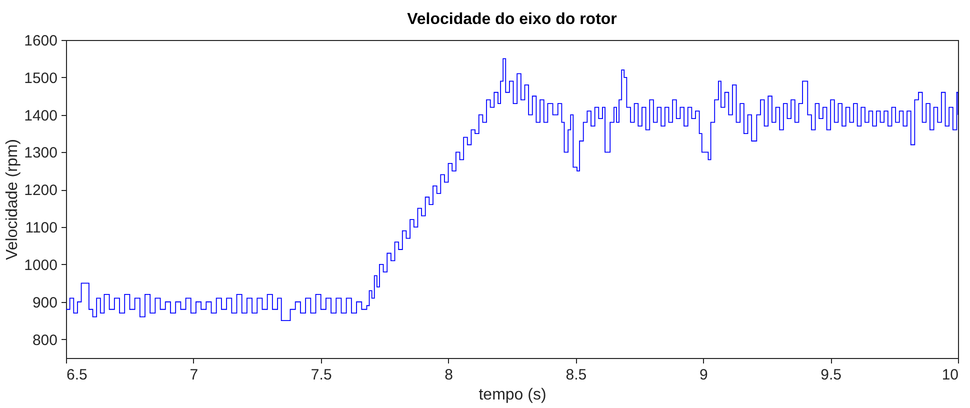  I want to click on chart-title: Velocidade do eixo do rotor, so click(512, 19).